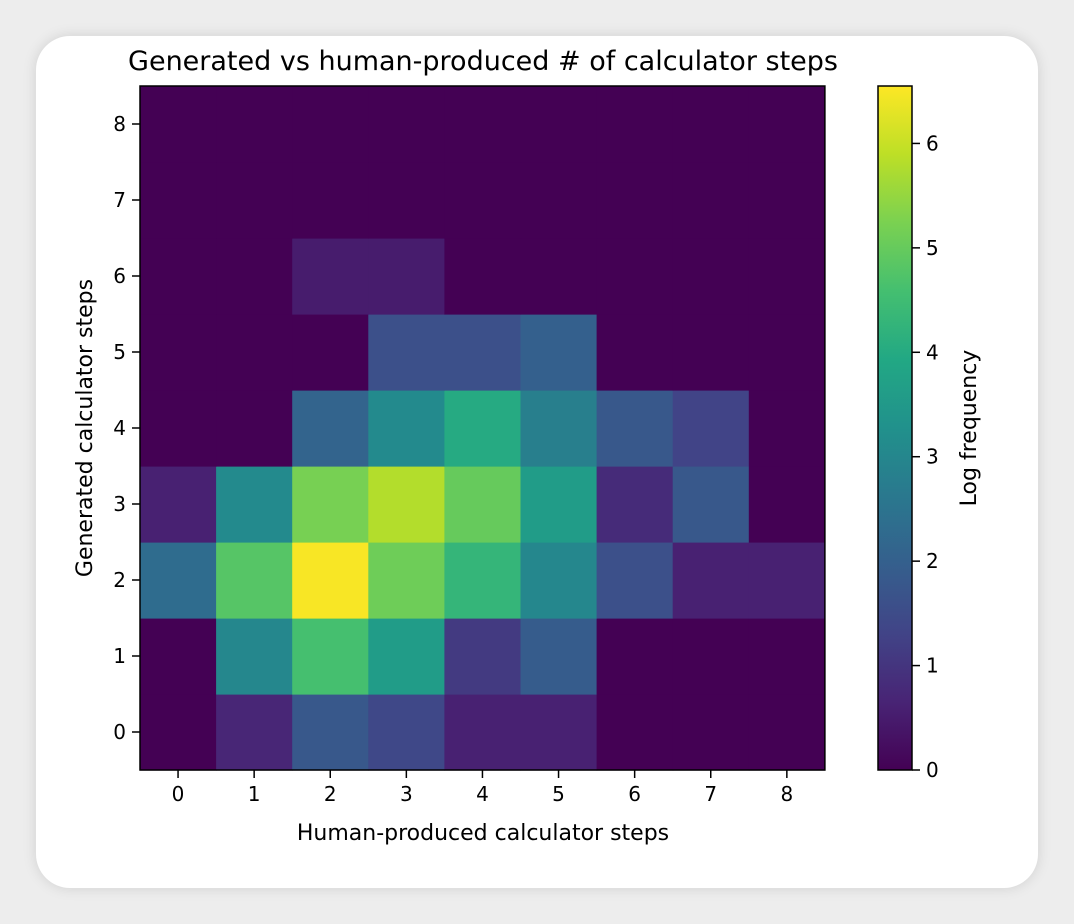 This screenshot has height=924, width=1074. I want to click on y-tick-label: 1, so click(119, 656).